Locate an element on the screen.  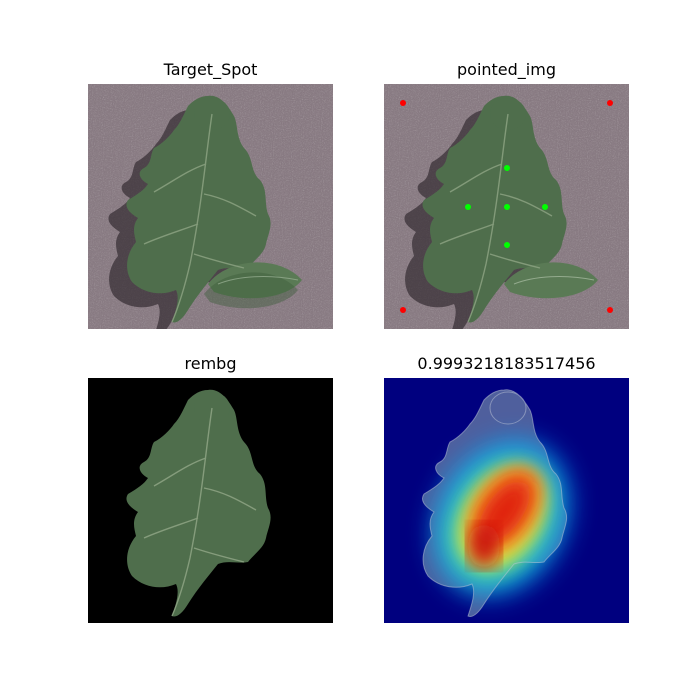
panel-pointed-image is located at coordinates (506, 206).